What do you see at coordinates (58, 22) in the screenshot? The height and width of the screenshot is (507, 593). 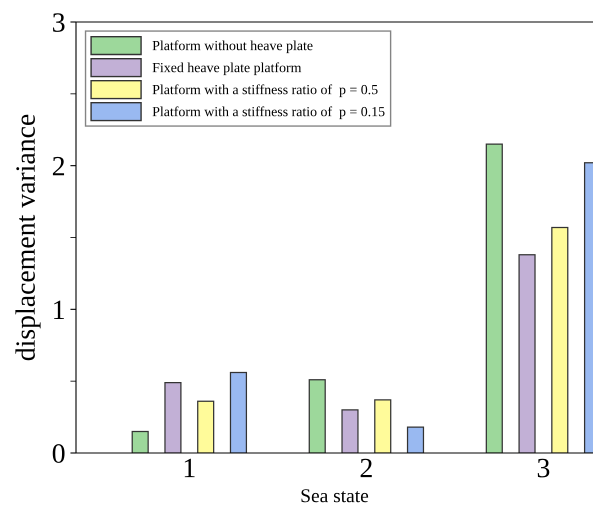 I see `y-tick-label: 3` at bounding box center [58, 22].